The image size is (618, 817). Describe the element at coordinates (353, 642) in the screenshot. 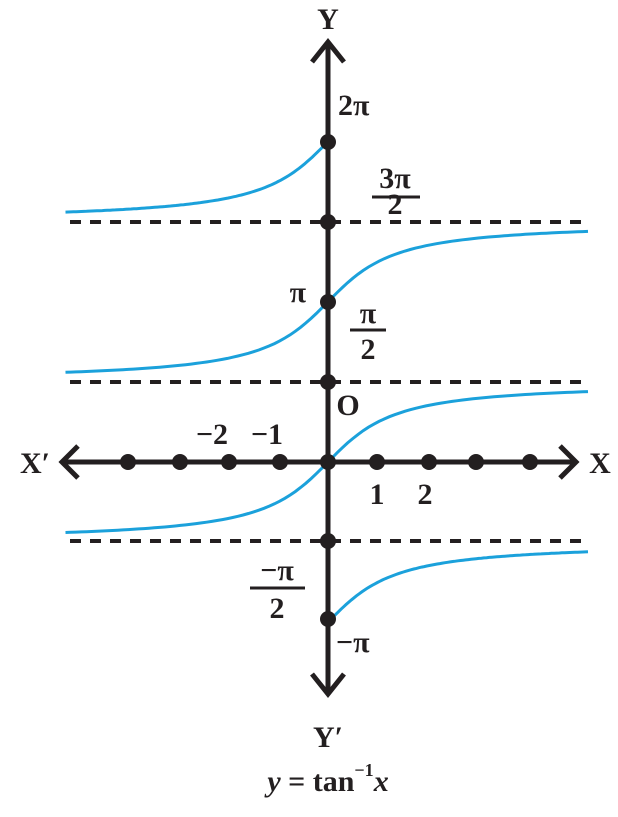

I see `tick-label: −π` at that location.